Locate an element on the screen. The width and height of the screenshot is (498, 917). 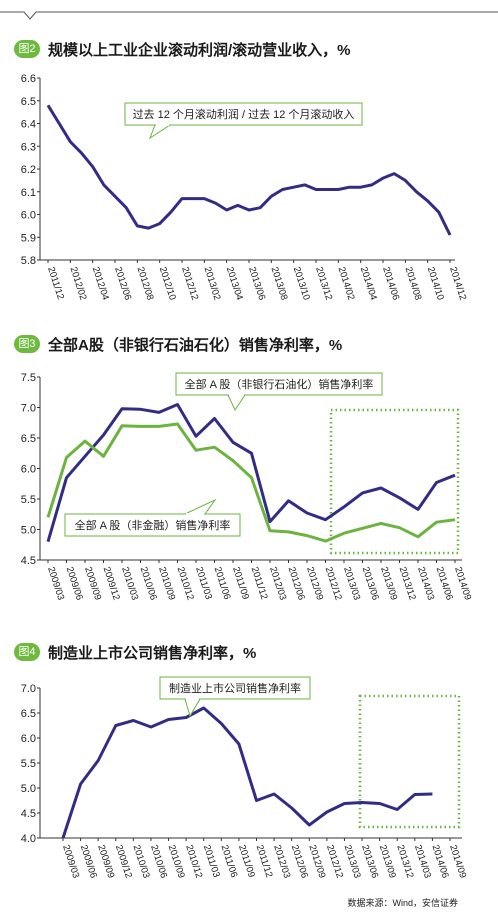
series-callout-1: 制造业上市公司销售净利率 is located at coordinates (235, 697).